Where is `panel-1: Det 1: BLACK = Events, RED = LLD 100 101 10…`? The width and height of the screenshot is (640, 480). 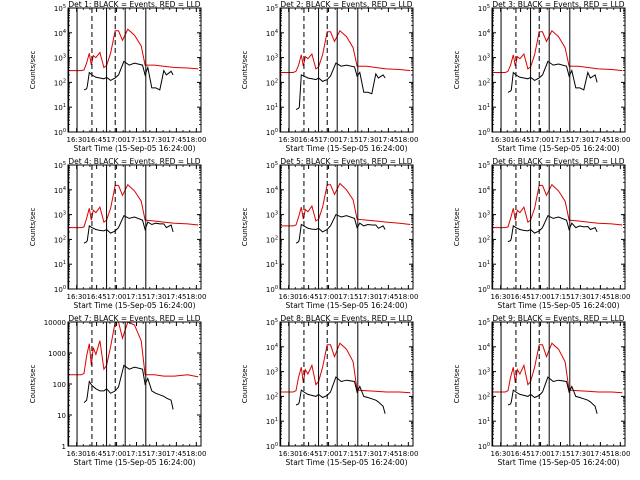
panel-1: Det 1: BLACK = Events, RED = LLD 100 101 10… is located at coordinates (117, 76).